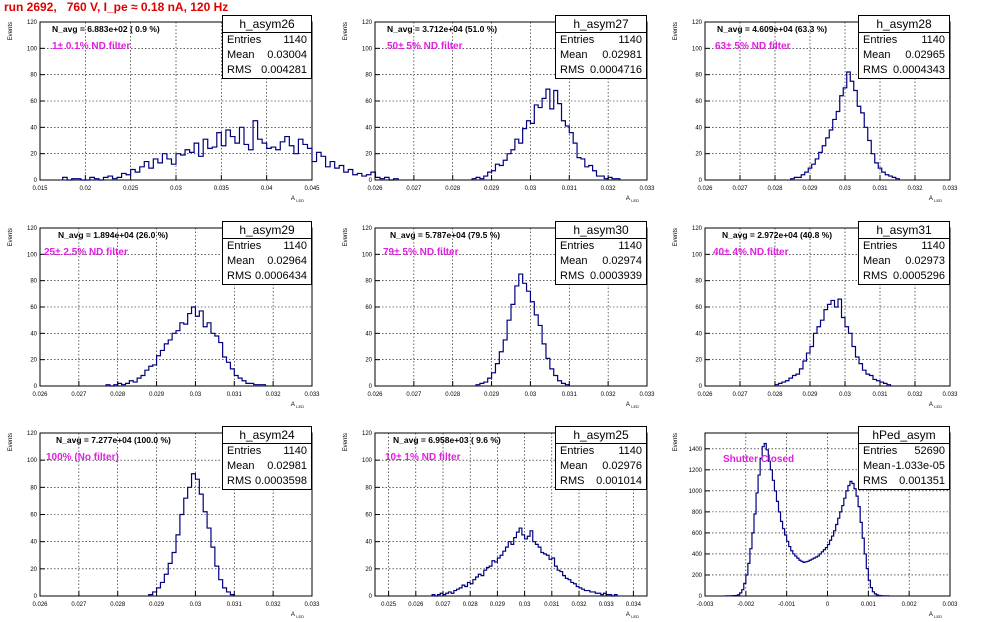  Describe the element at coordinates (423, 457) in the screenshot. I see `filter-label: 10± 1% ND filter` at that location.